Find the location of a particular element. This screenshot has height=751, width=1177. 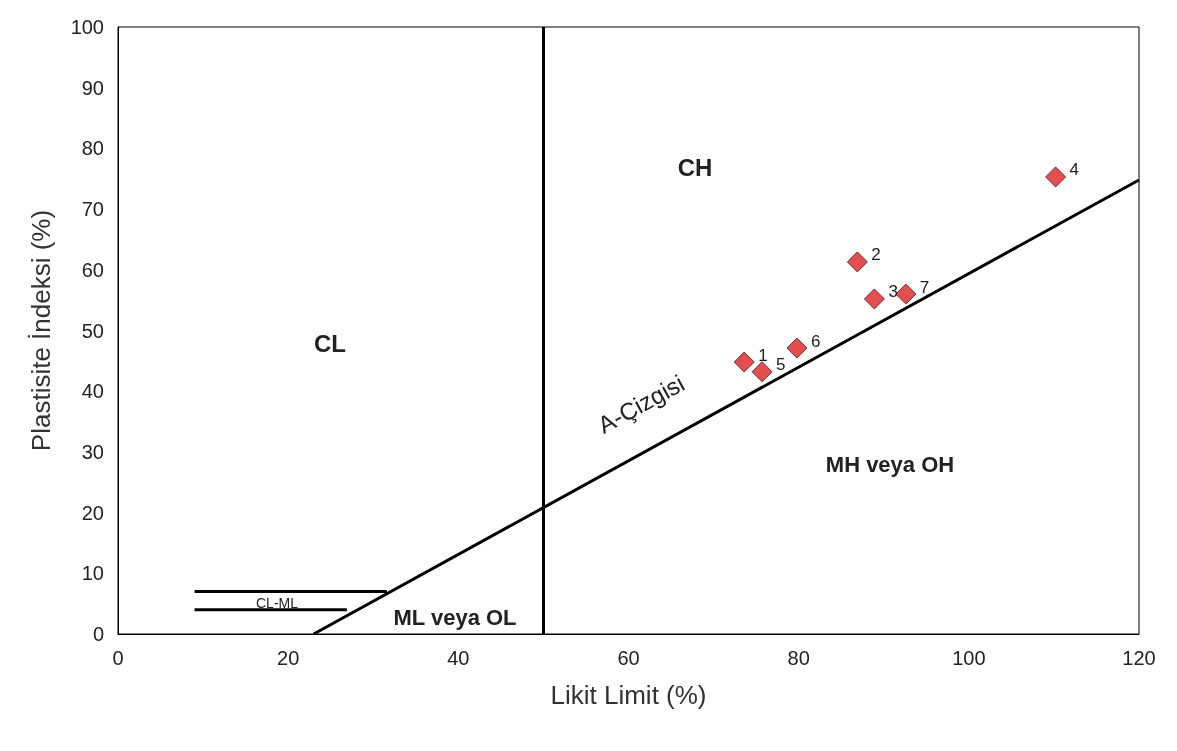

annotation: 3 is located at coordinates (893, 292).